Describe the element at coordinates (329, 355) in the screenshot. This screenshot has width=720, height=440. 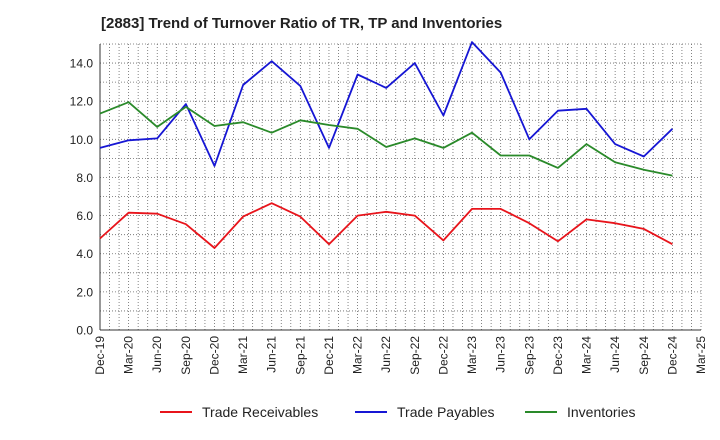
I see `x-tick-label: Dec-21` at that location.